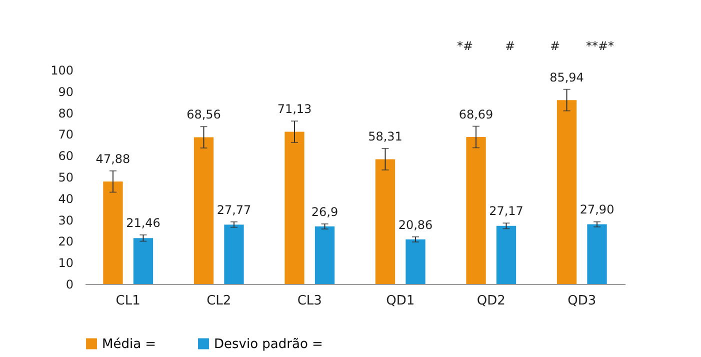 The height and width of the screenshot is (357, 701). Describe the element at coordinates (66, 91) in the screenshot. I see `y-tick-label: 90` at that location.